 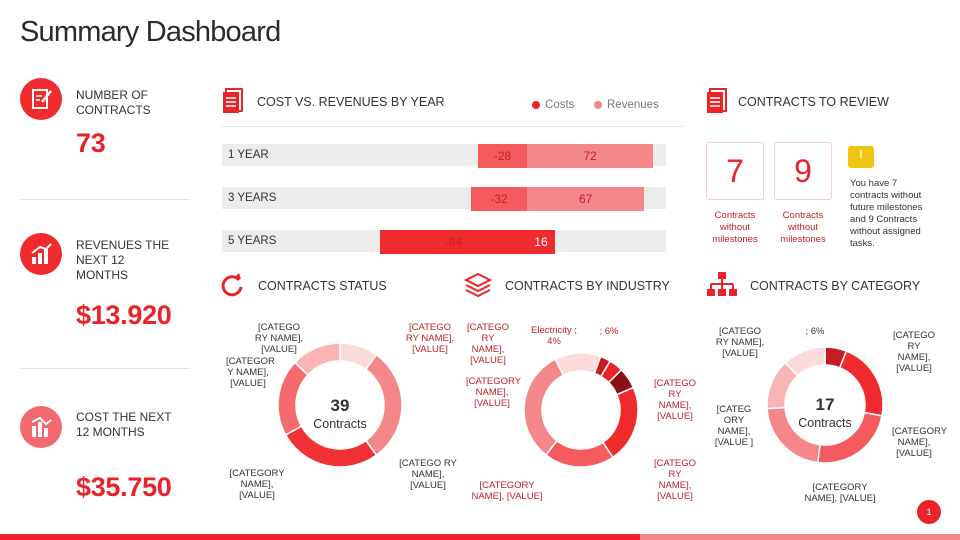 I want to click on bar-cost-label: -28, so click(x=502, y=156).